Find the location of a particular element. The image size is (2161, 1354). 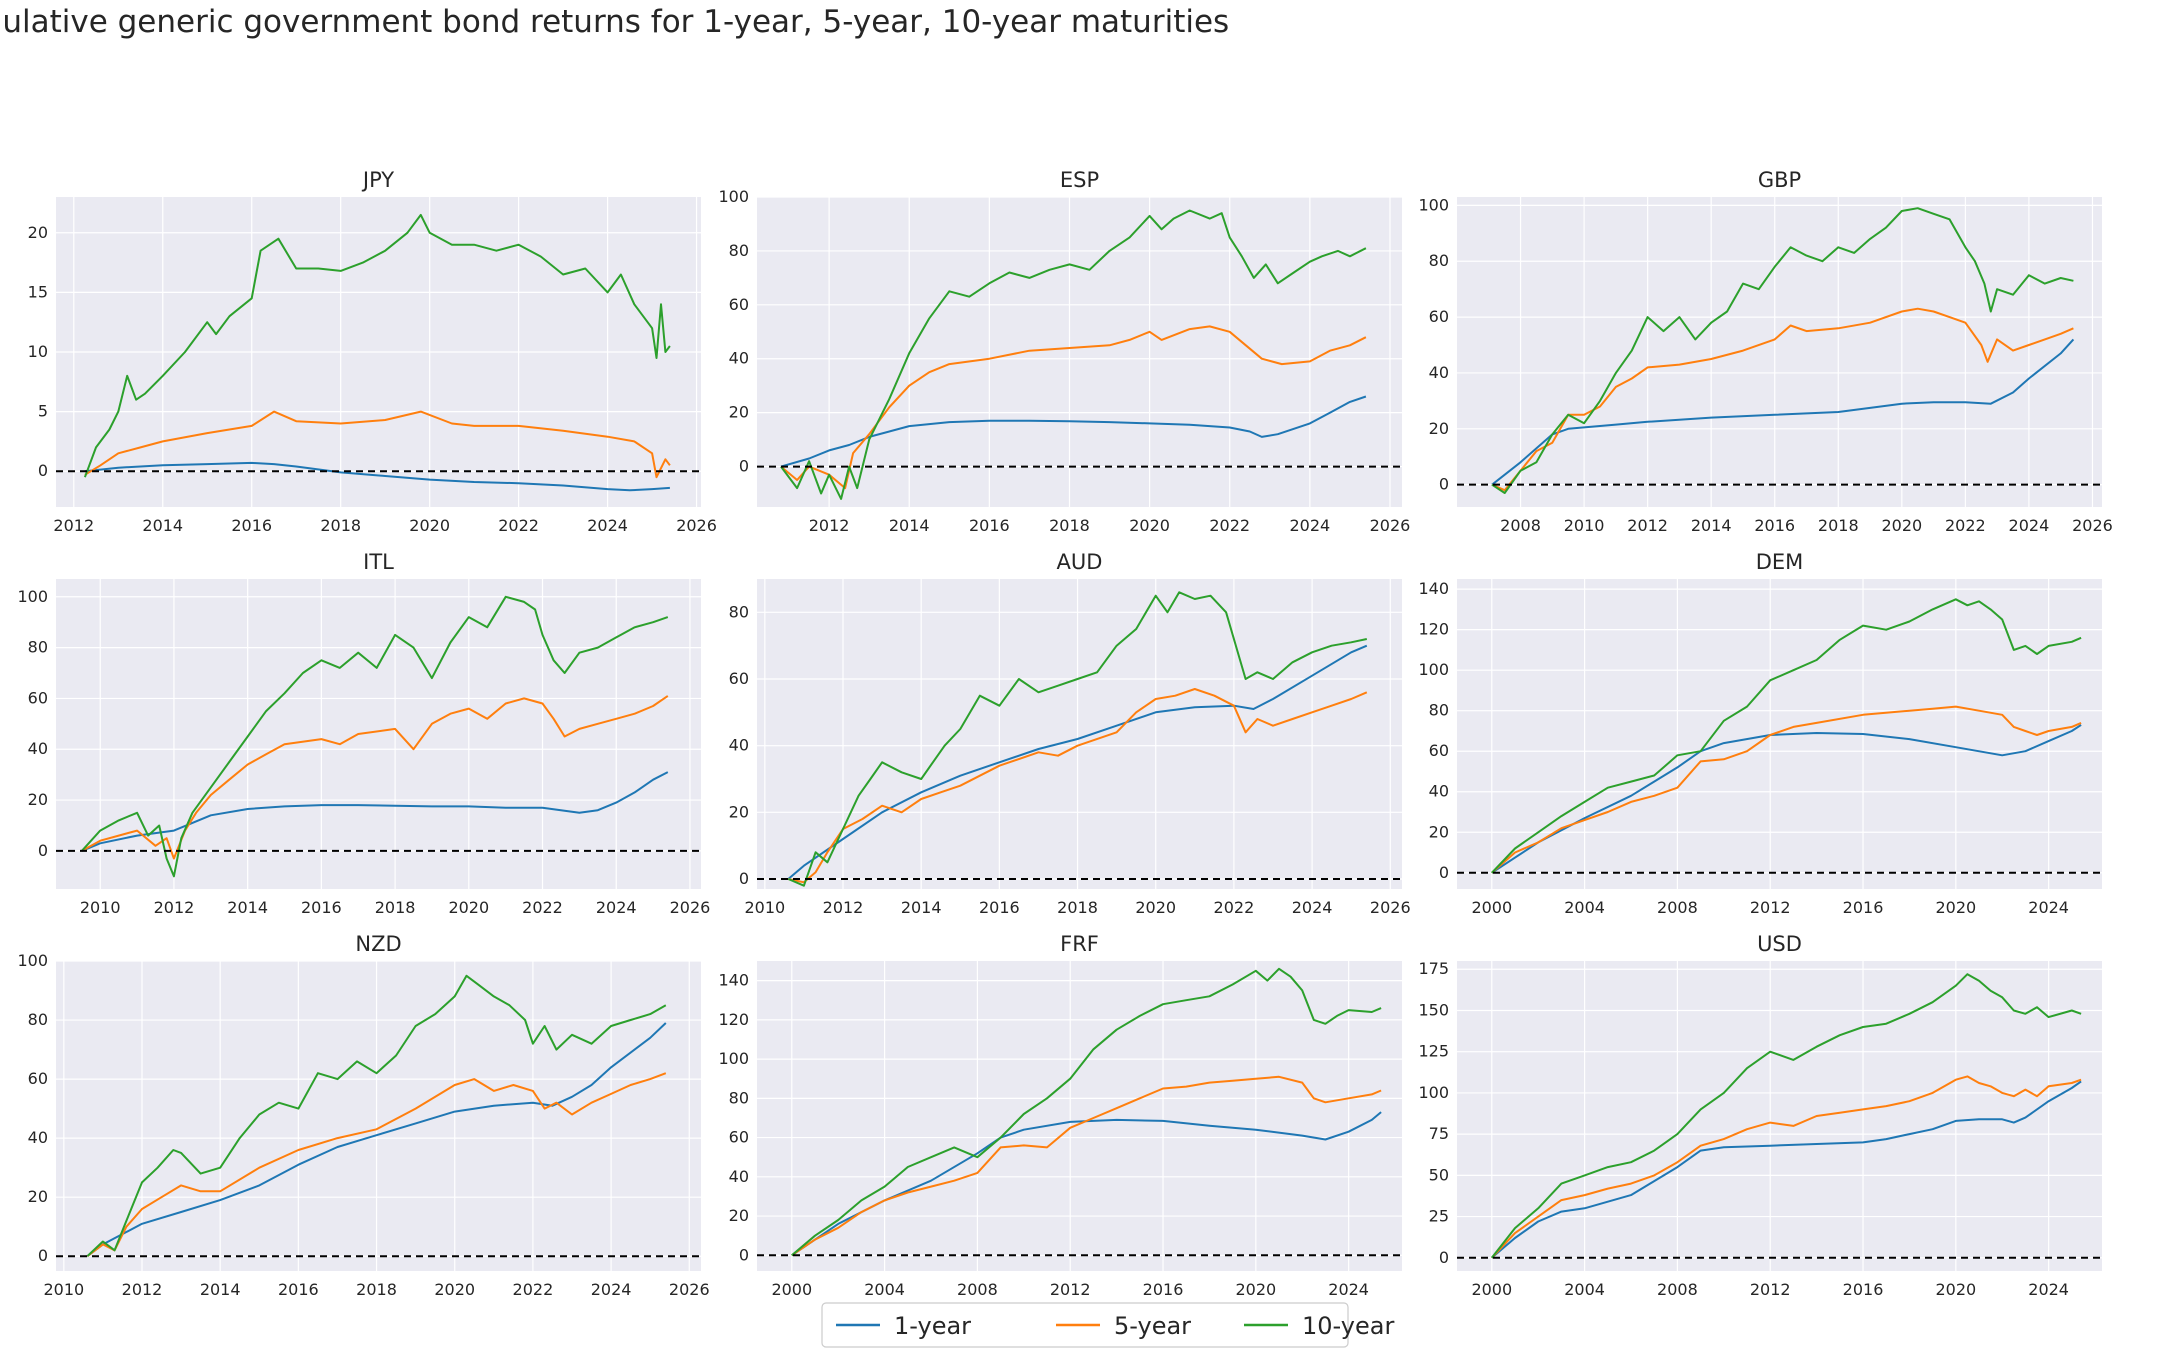

y-tick-label: 125 is located at coordinates (1433, 1051).